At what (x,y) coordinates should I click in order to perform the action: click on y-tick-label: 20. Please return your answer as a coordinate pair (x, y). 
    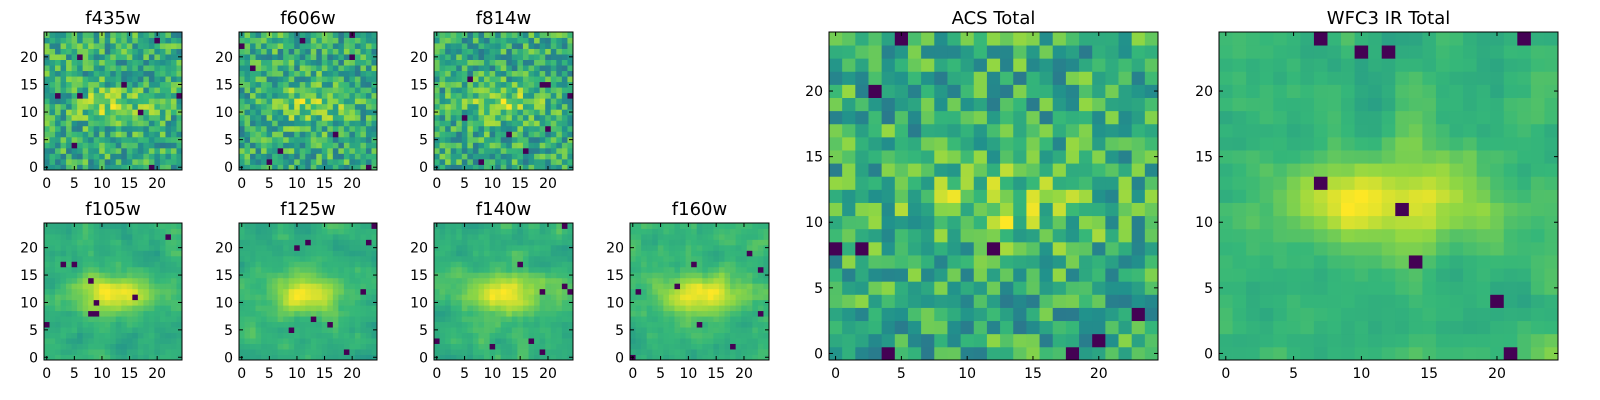
    Looking at the image, I should click on (224, 249).